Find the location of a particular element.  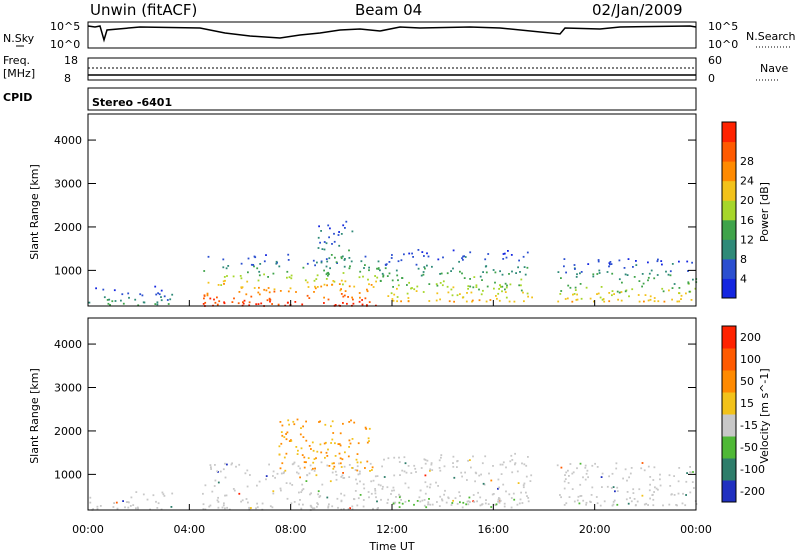

freq-panel-frame is located at coordinates (392, 69).